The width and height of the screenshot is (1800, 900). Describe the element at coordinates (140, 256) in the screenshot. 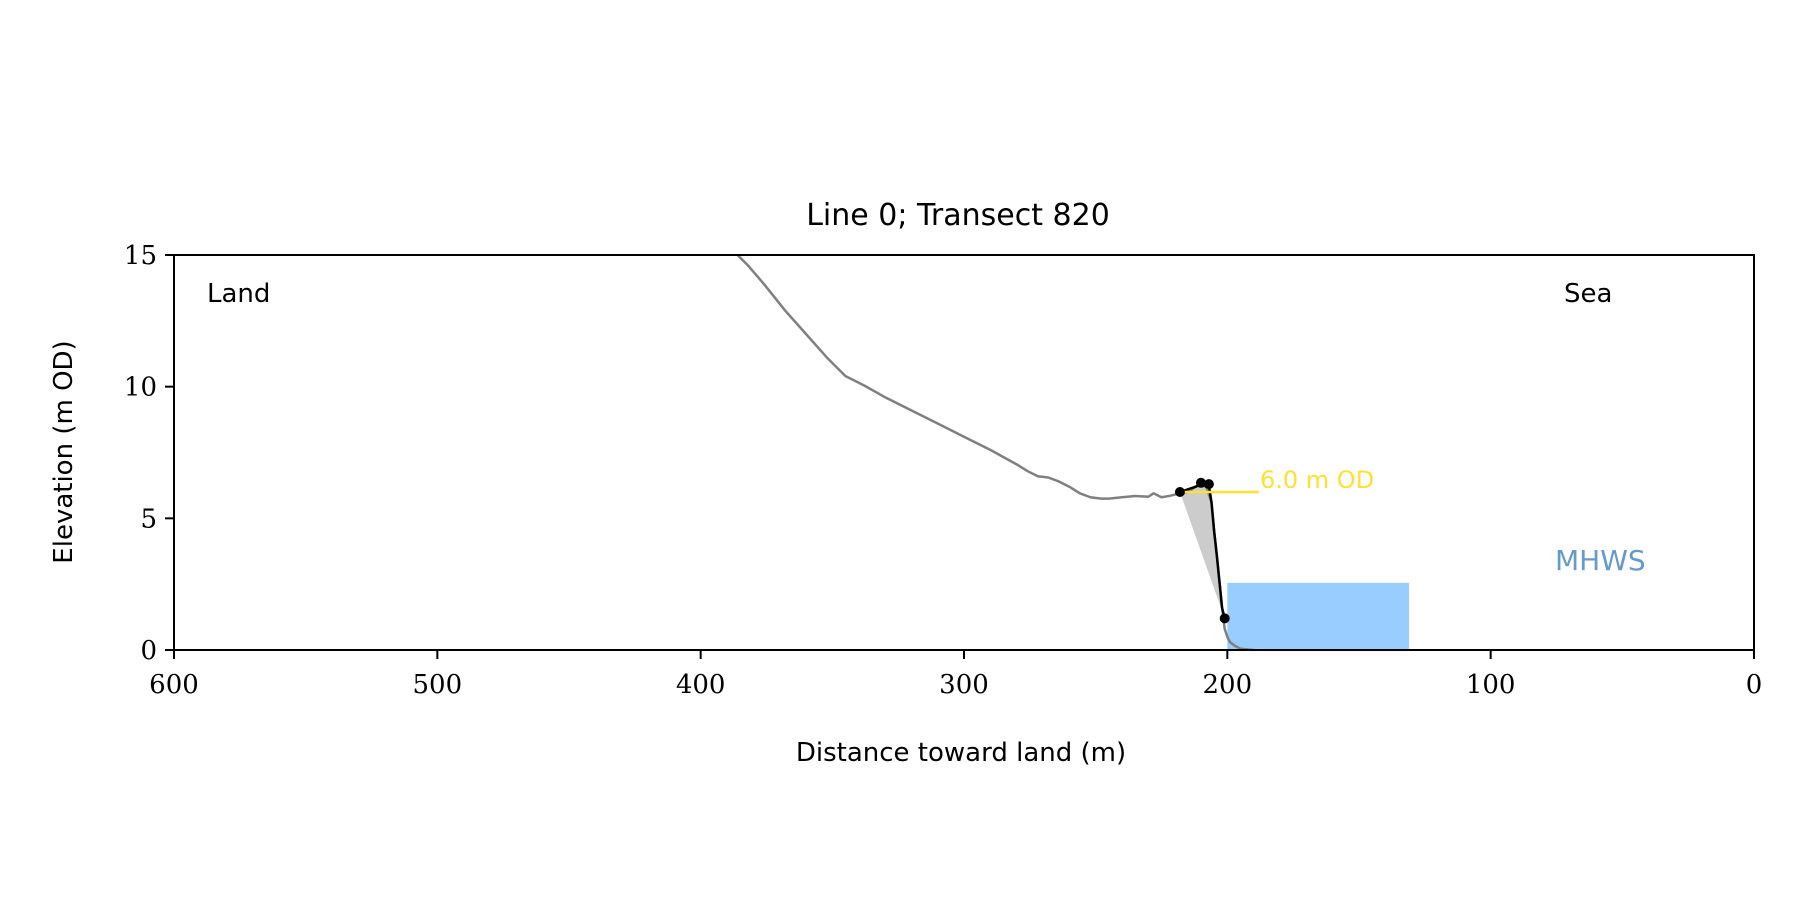

I see `y-tick-label-15: 15` at that location.